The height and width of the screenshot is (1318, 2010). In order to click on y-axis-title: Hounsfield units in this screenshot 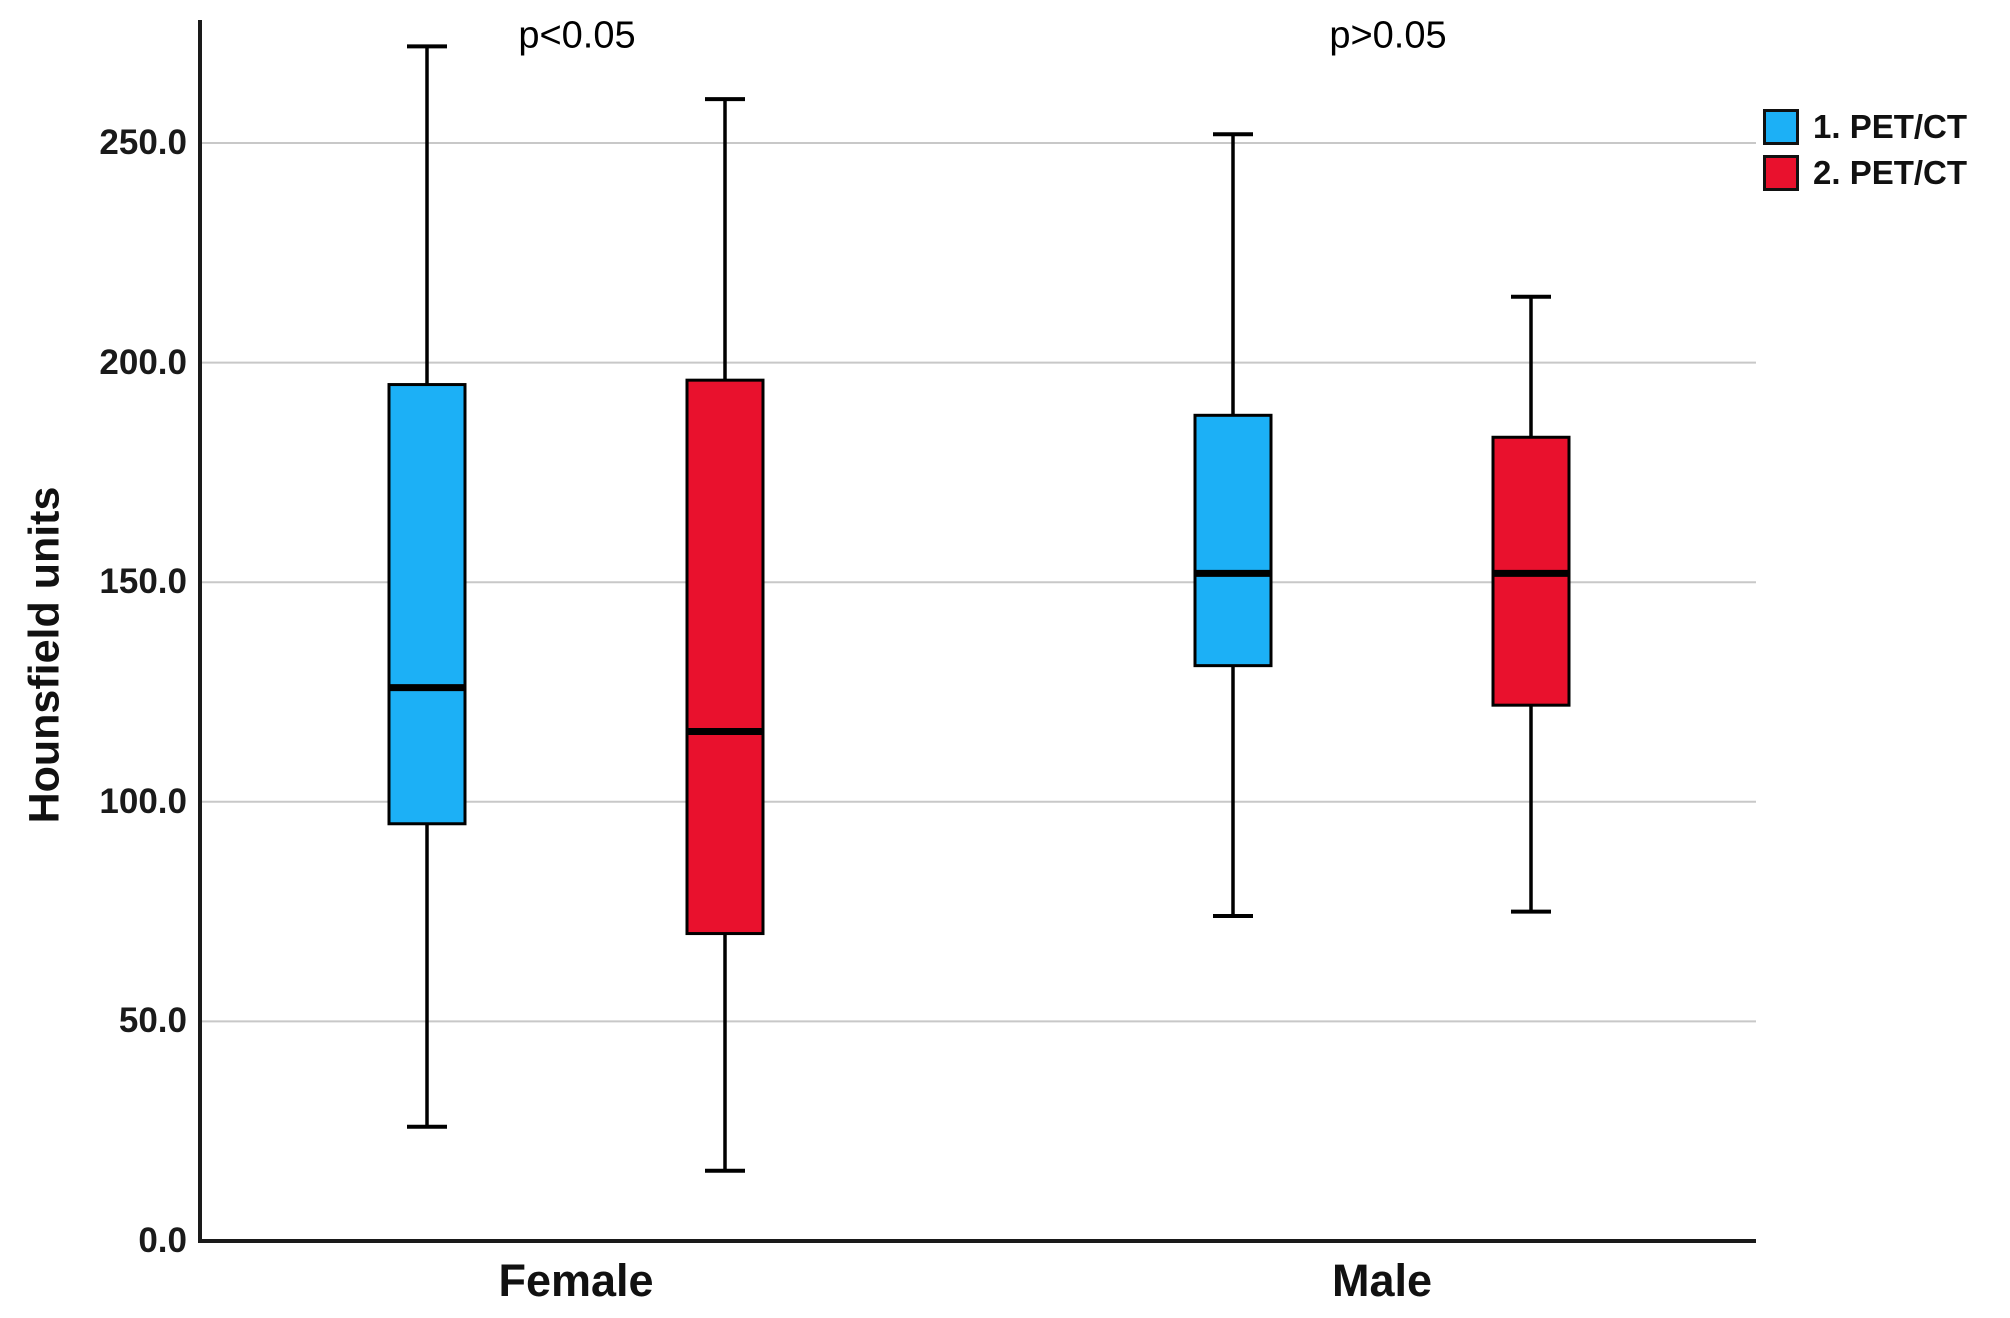, I will do `click(44, 655)`.